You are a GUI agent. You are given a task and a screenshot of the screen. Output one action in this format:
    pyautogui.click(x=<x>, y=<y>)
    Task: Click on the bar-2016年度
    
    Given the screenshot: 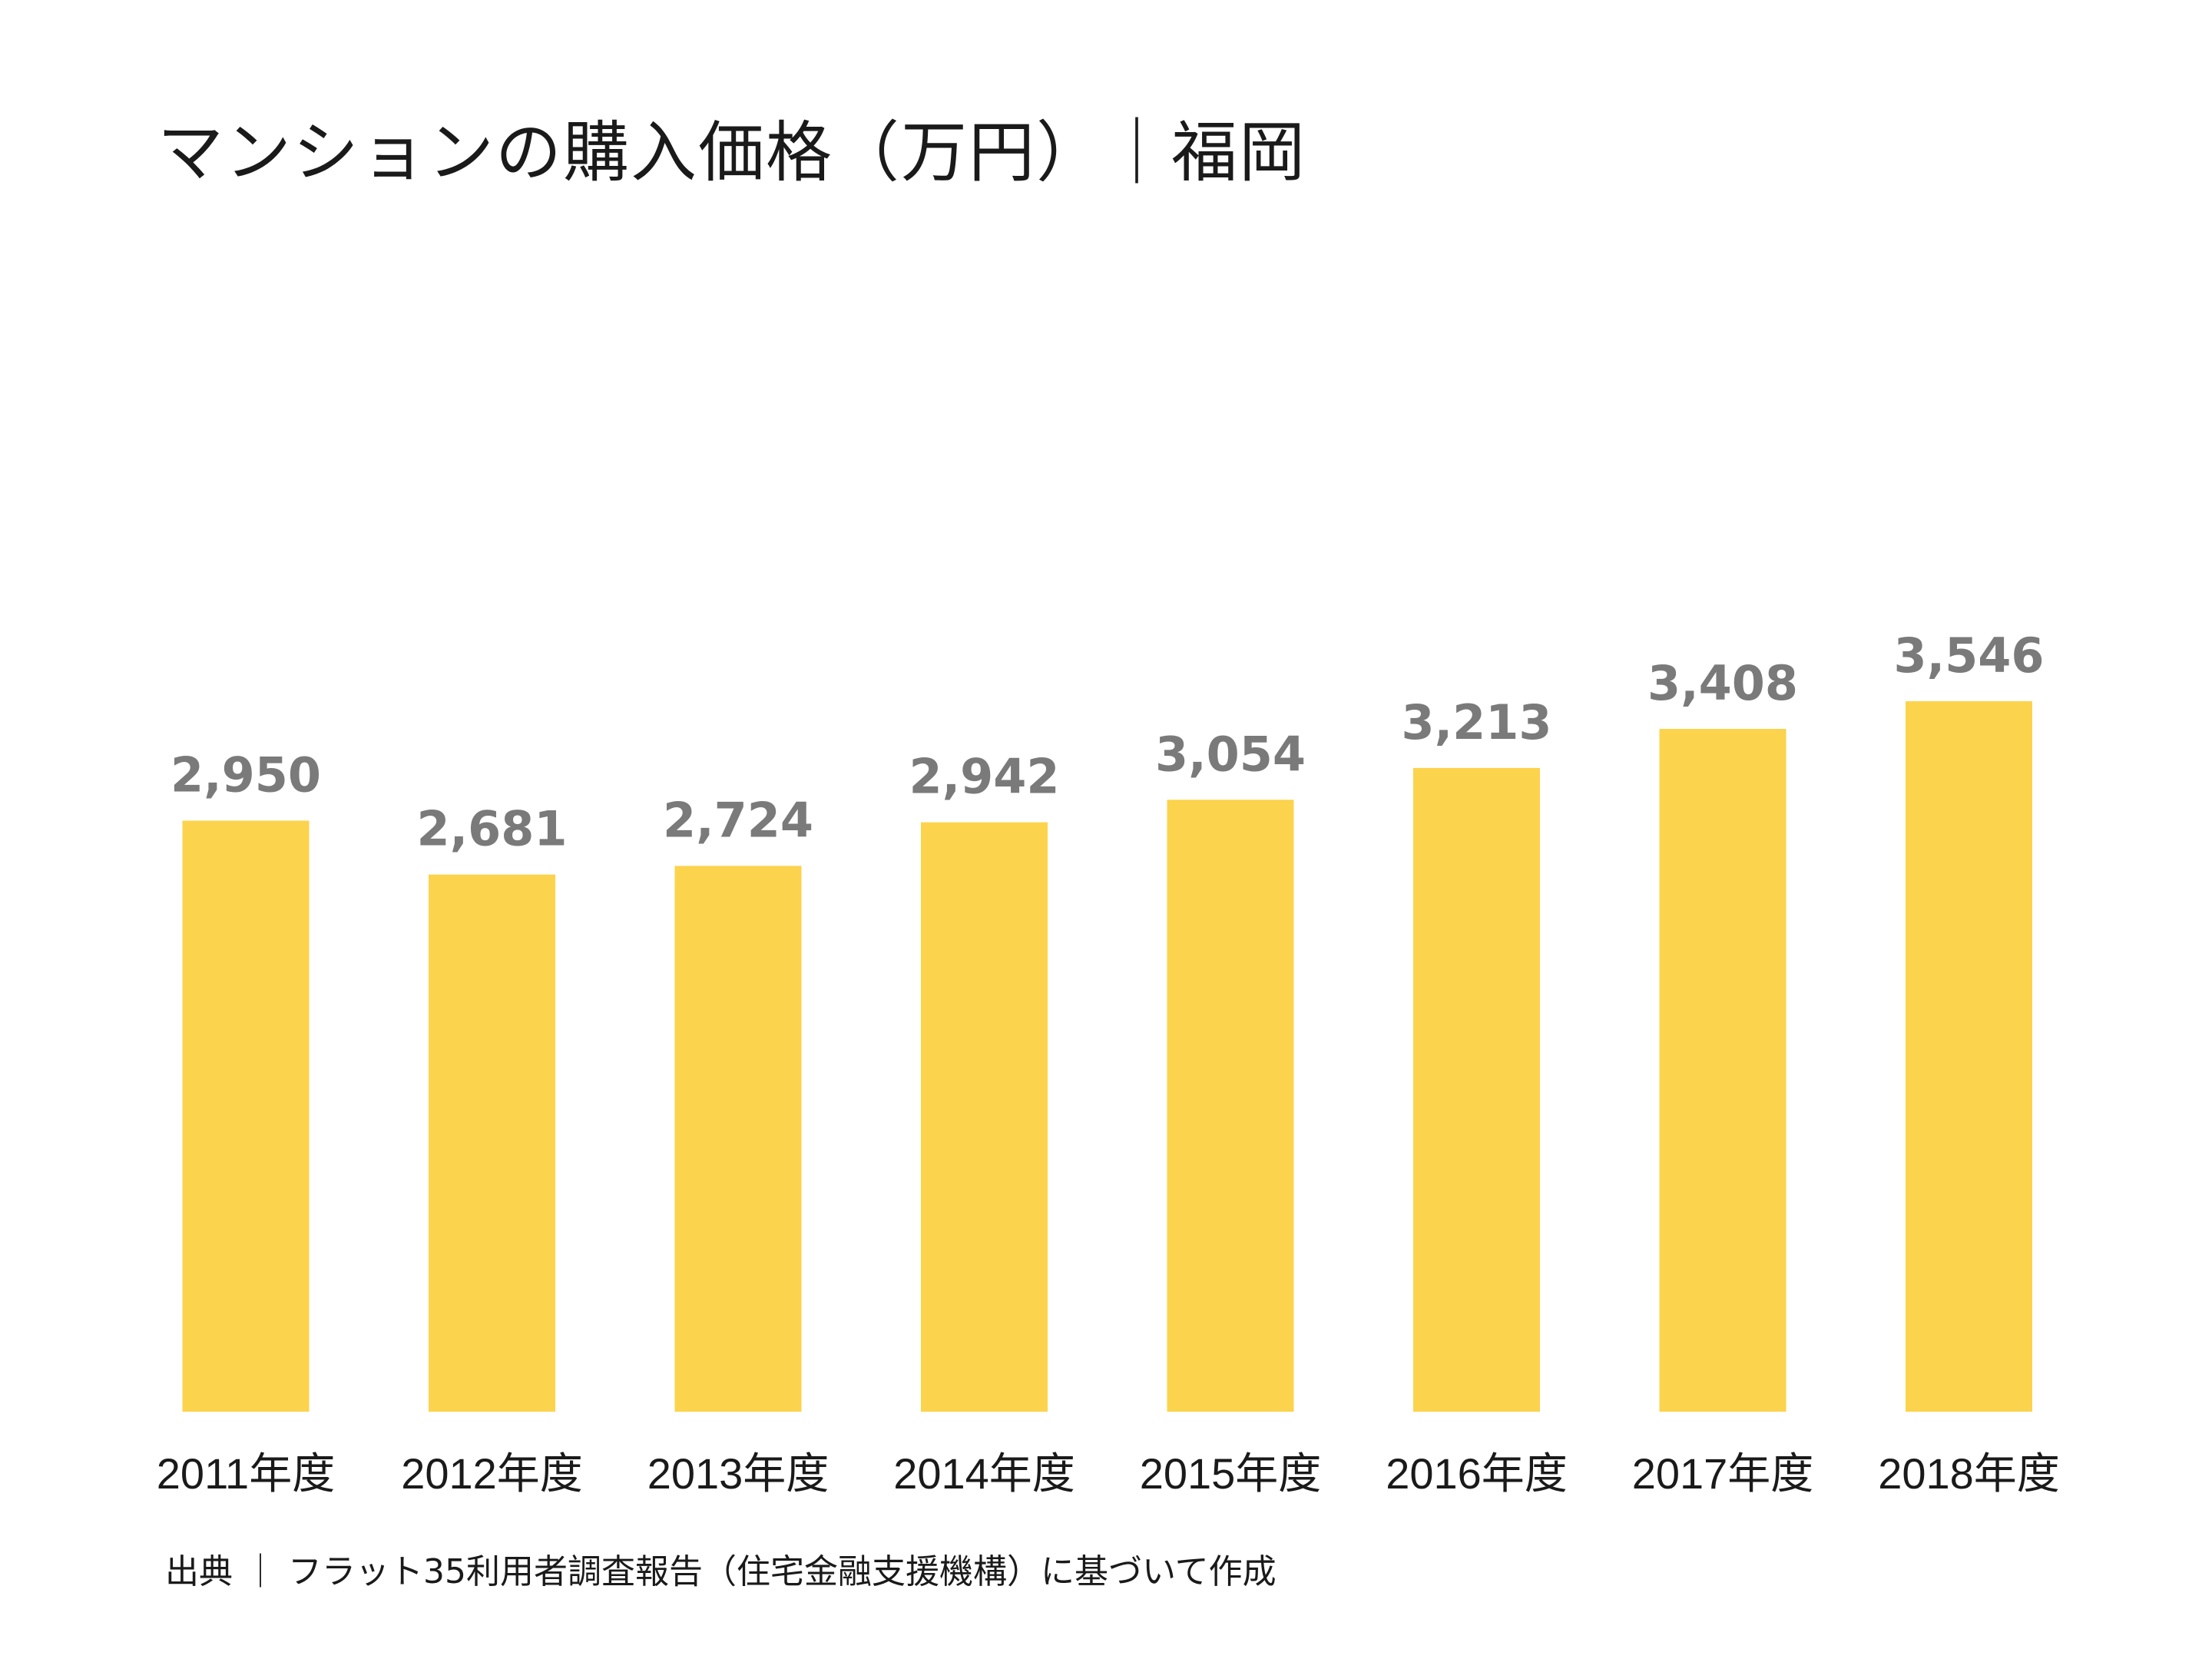 What is the action you would take?
    pyautogui.click(x=1476, y=1089)
    